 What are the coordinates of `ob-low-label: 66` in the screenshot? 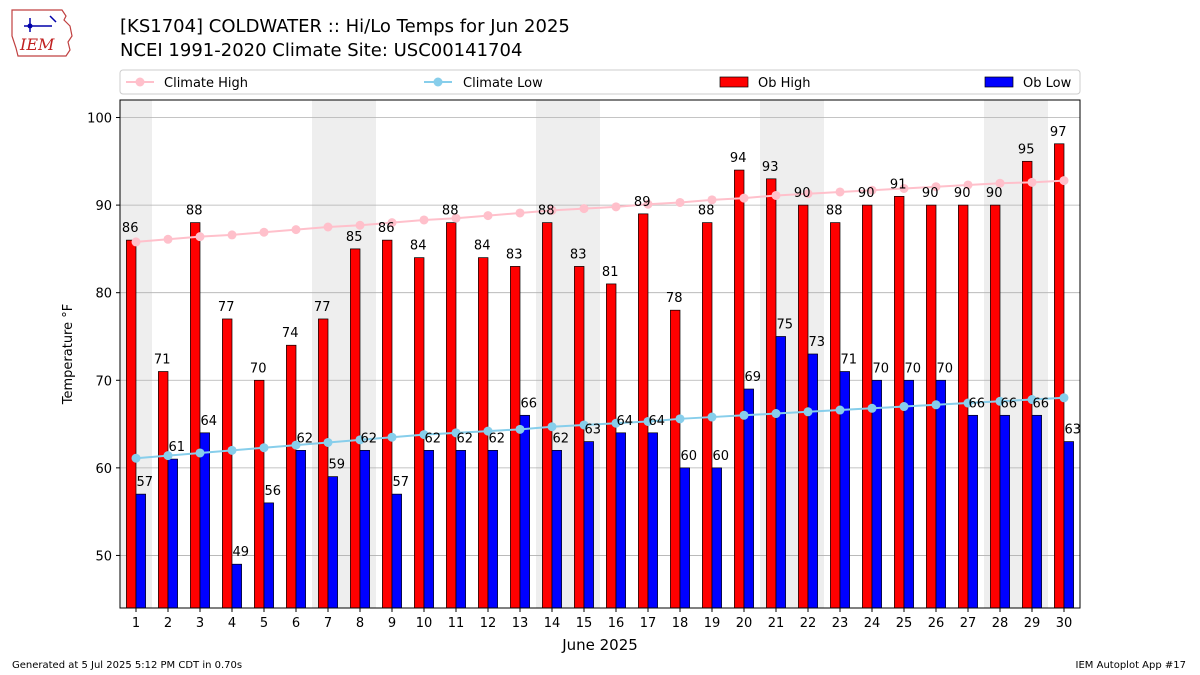 It's located at (1041, 403).